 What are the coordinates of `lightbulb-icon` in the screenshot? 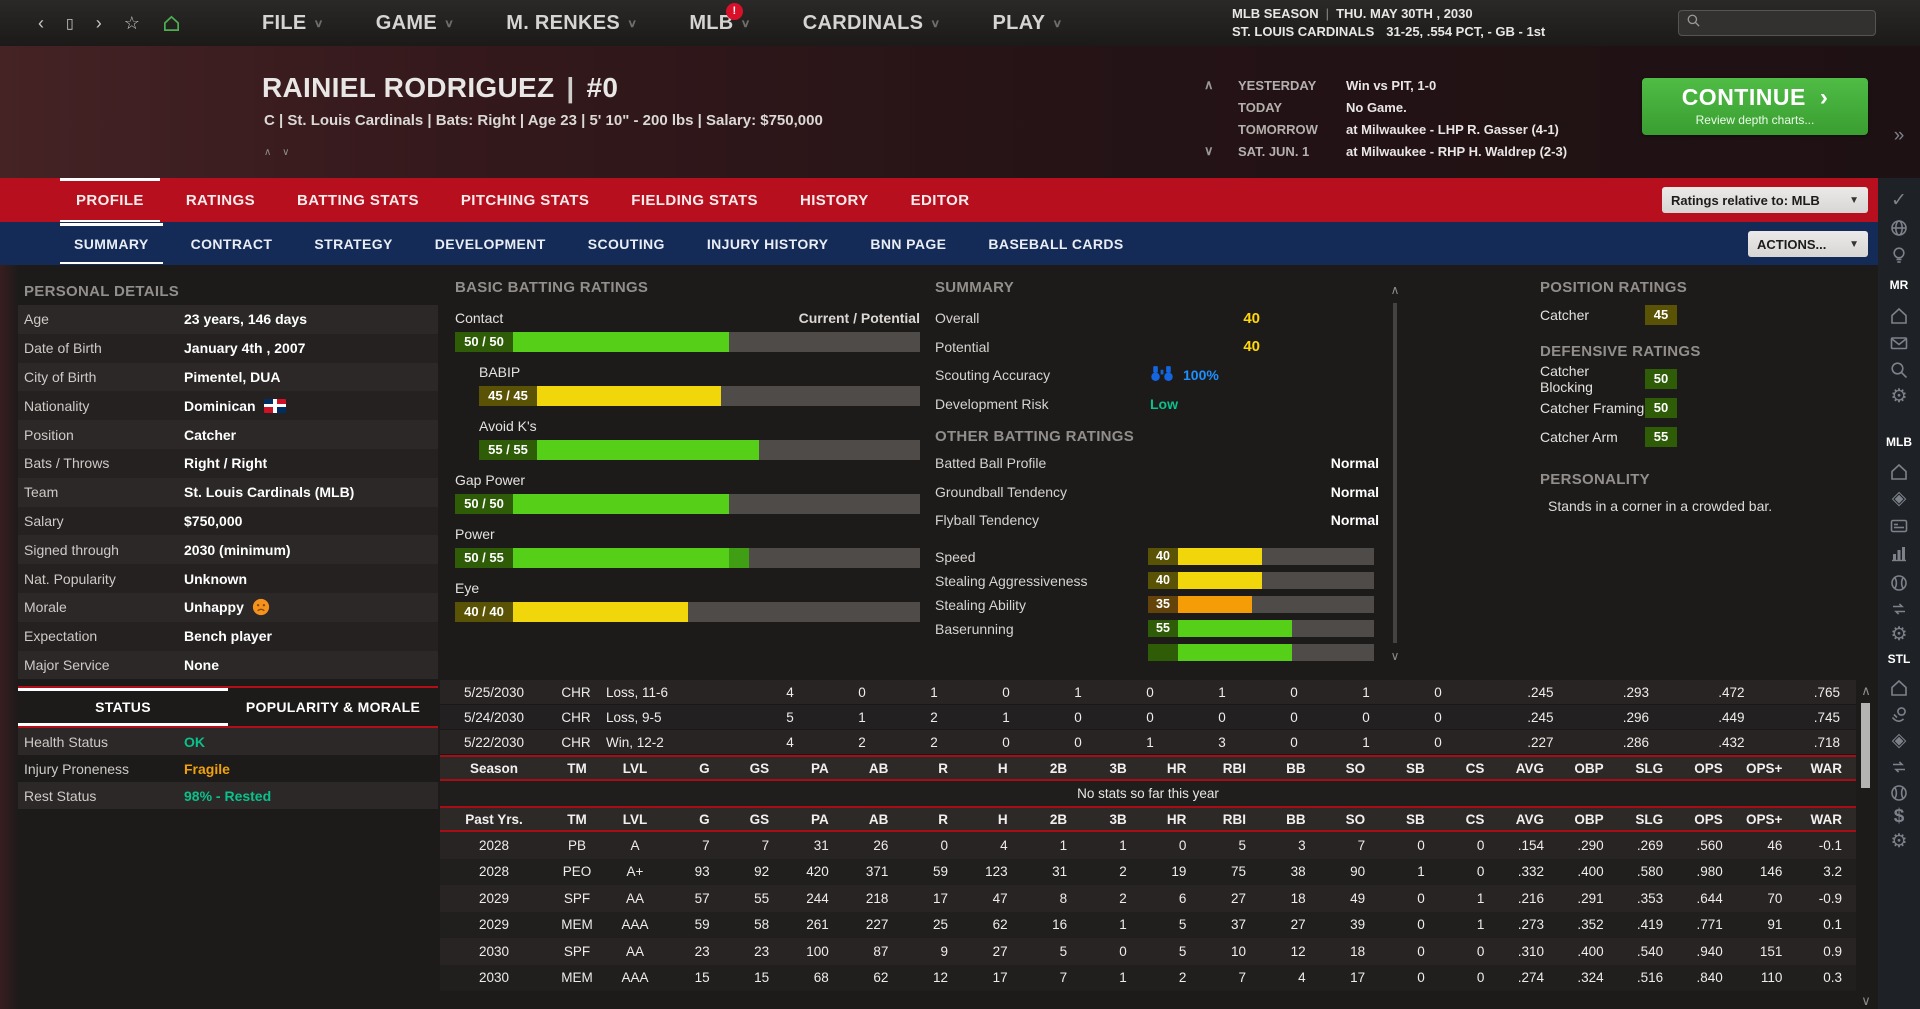 It's located at (1899, 255).